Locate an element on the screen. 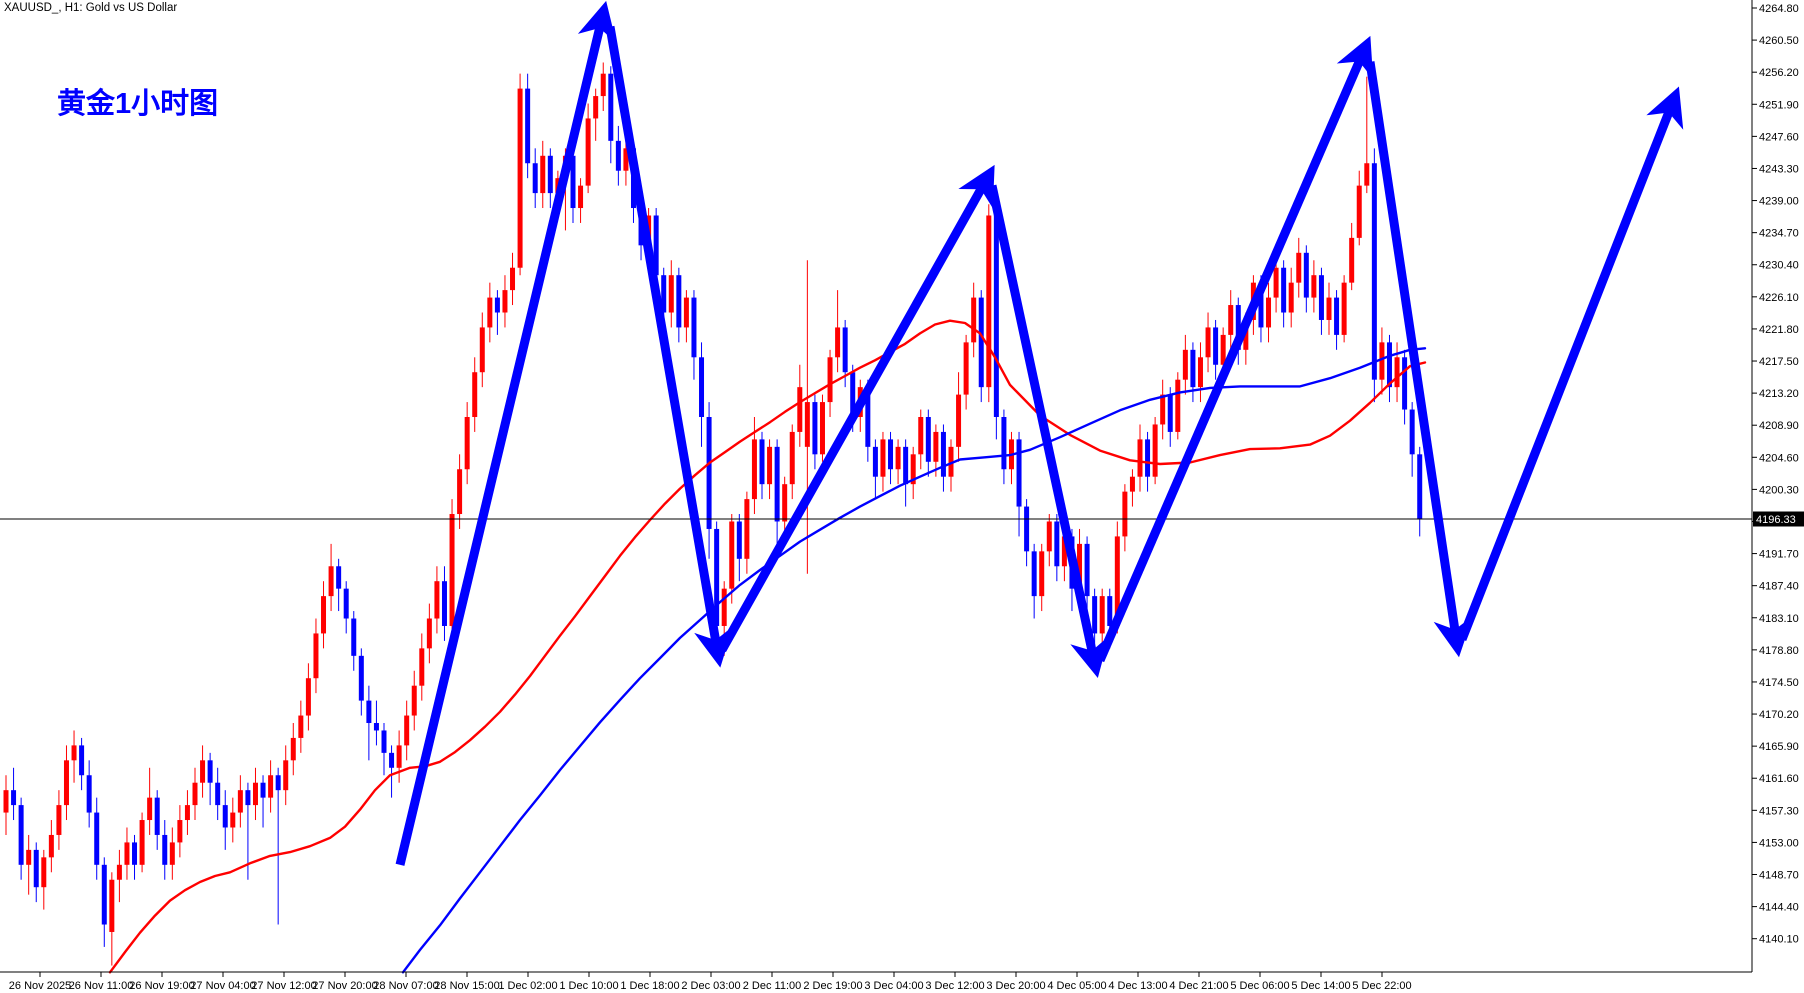 The image size is (1804, 993). price-axis-label: 4221.80 is located at coordinates (1779, 330).